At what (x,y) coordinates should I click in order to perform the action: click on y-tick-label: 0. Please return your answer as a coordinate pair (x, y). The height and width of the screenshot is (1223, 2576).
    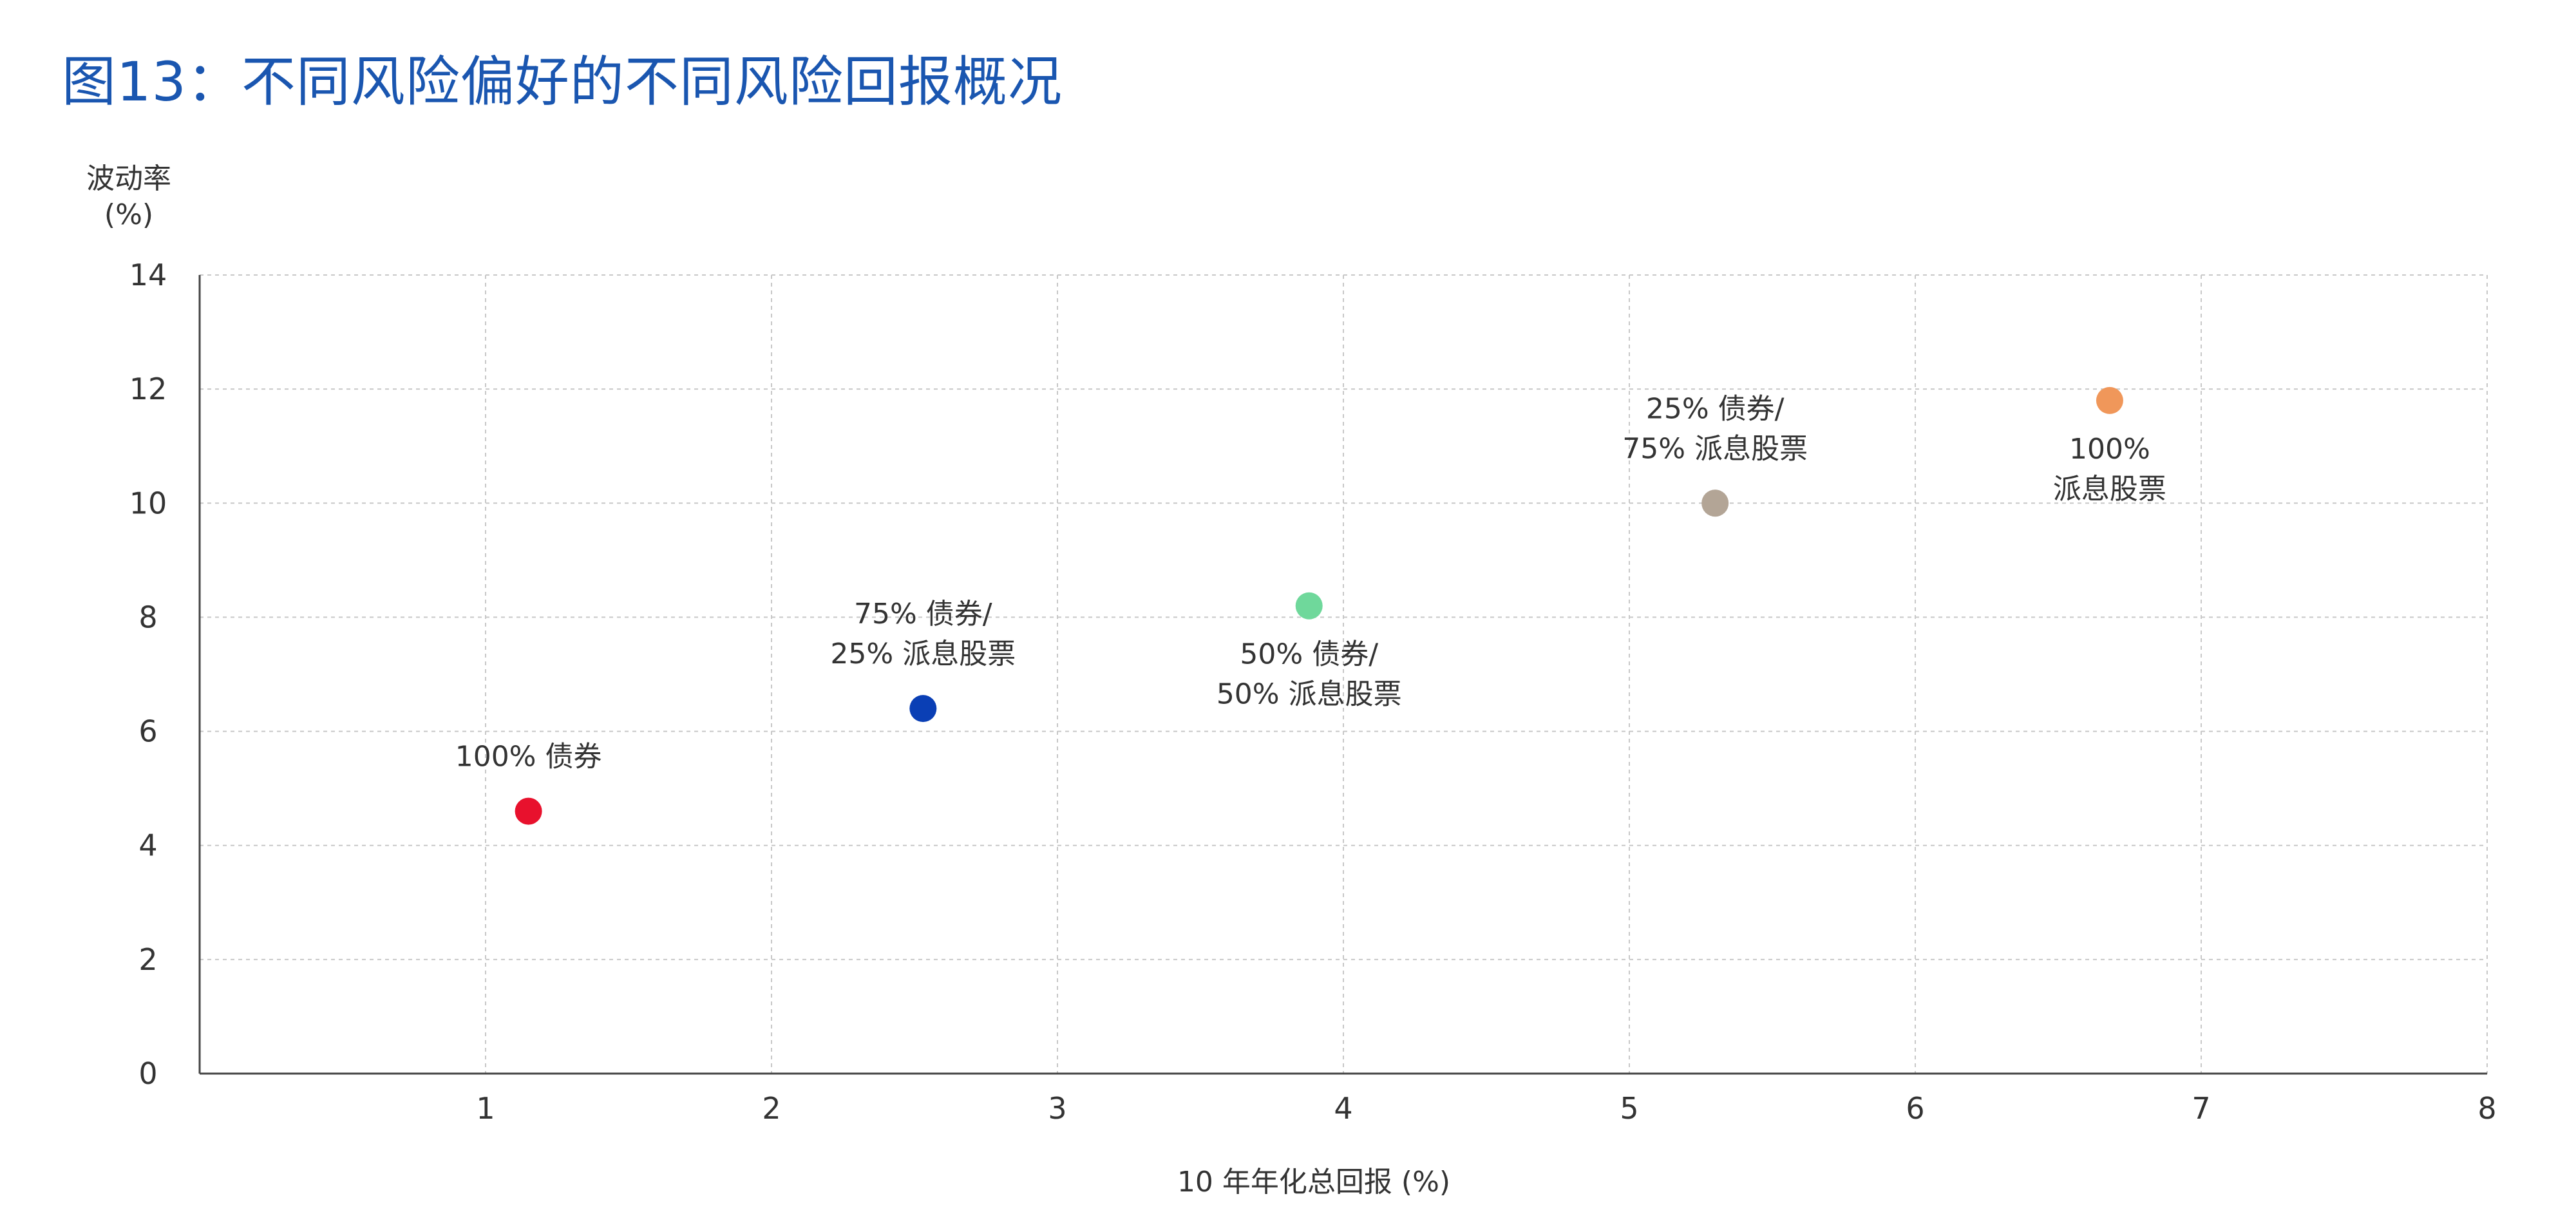
    Looking at the image, I should click on (147, 1073).